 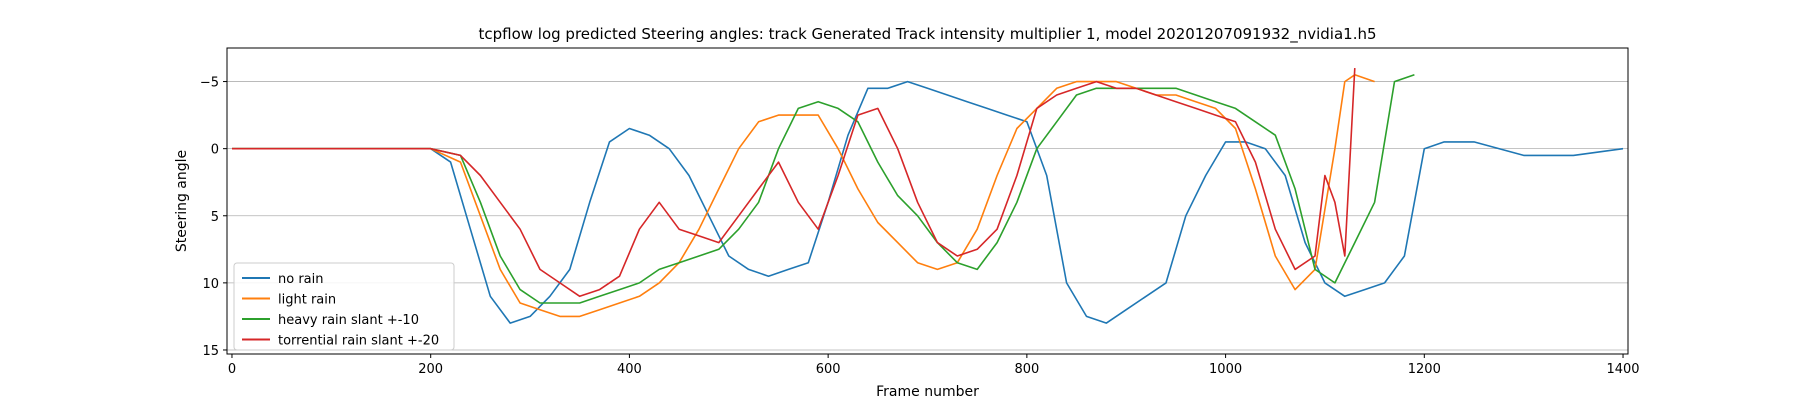 What do you see at coordinates (182, 201) in the screenshot?
I see `y-axis-label: Steering angle` at bounding box center [182, 201].